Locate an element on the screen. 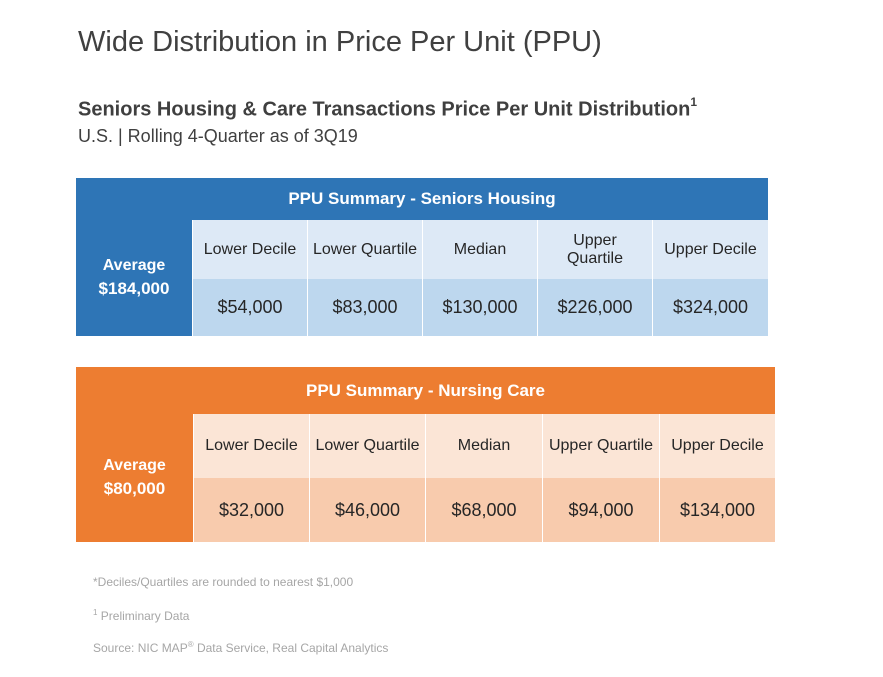 Image resolution: width=883 pixels, height=677 pixels. nursing-care-header: PPU Summary - Nursing Care is located at coordinates (425, 390).